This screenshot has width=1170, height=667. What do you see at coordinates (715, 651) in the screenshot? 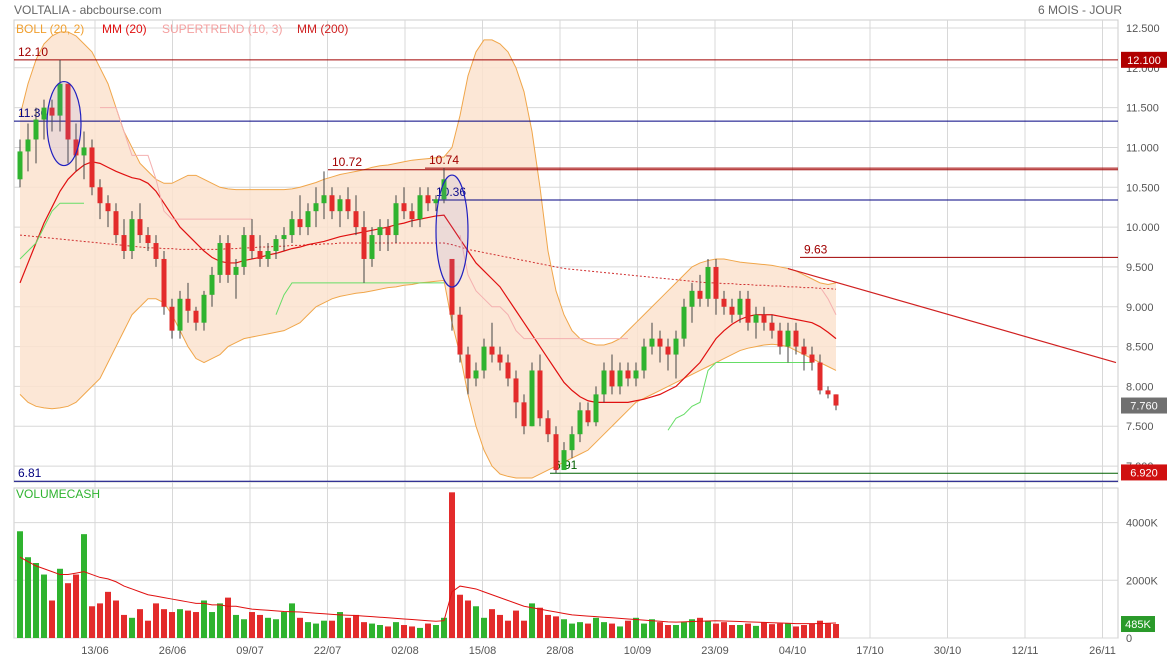
I see `x-tick-label: 23/09` at bounding box center [715, 651].